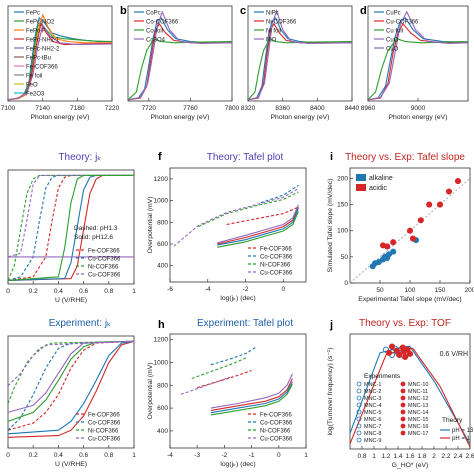  Describe the element at coordinates (8, 108) in the screenshot. I see `x-tick-label: 7100` at that location.